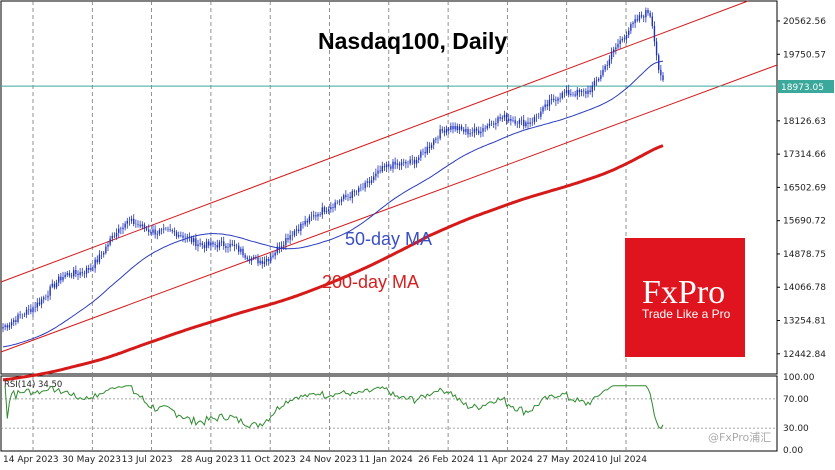 The image size is (835, 470). Describe the element at coordinates (147, 460) in the screenshot. I see `x-tick-label: 13 Jul 2023` at that location.